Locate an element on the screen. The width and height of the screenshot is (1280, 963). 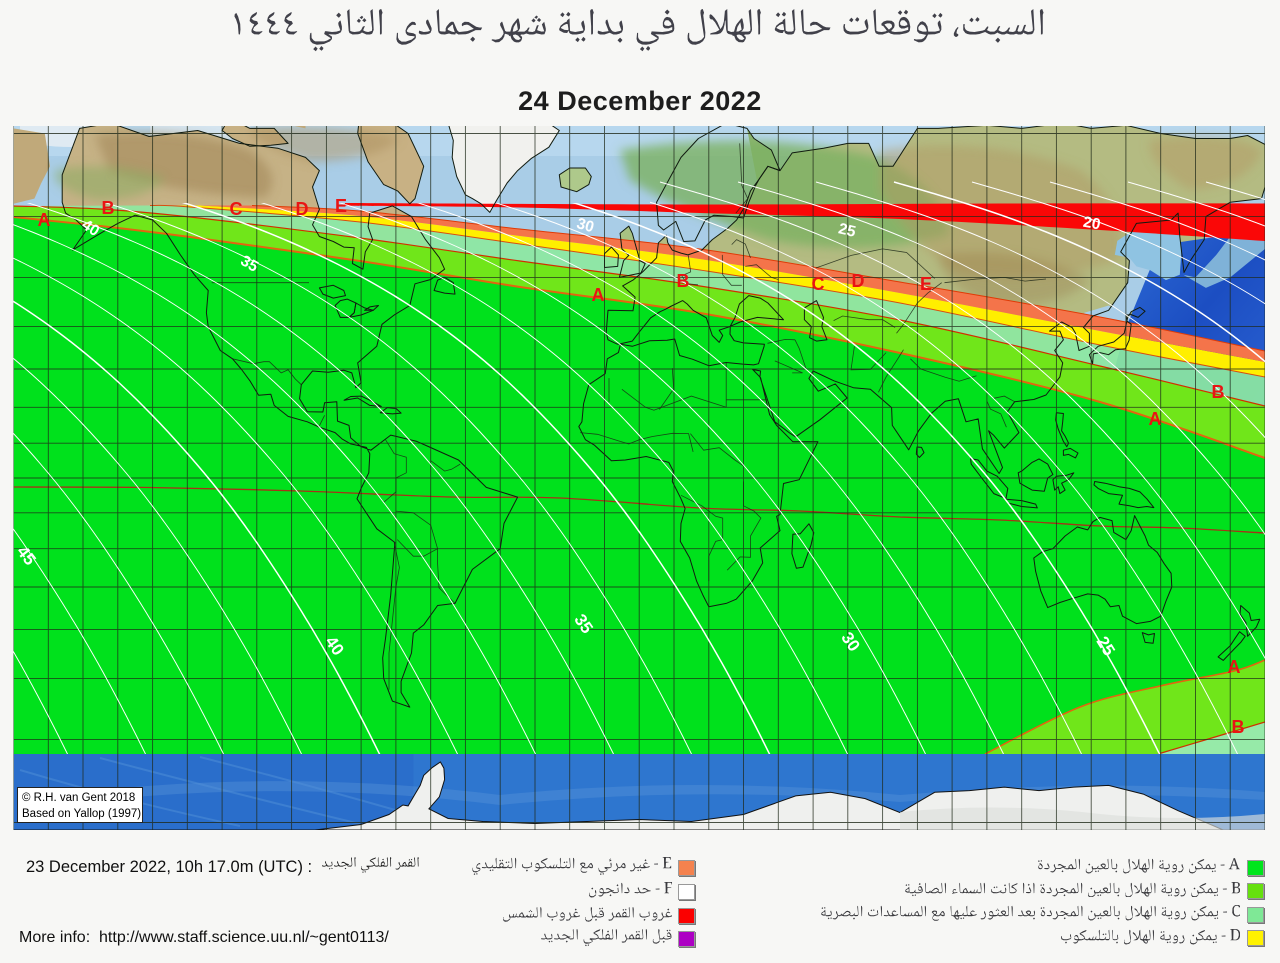
svg-text: 20 is located at coordinates (1092, 224).